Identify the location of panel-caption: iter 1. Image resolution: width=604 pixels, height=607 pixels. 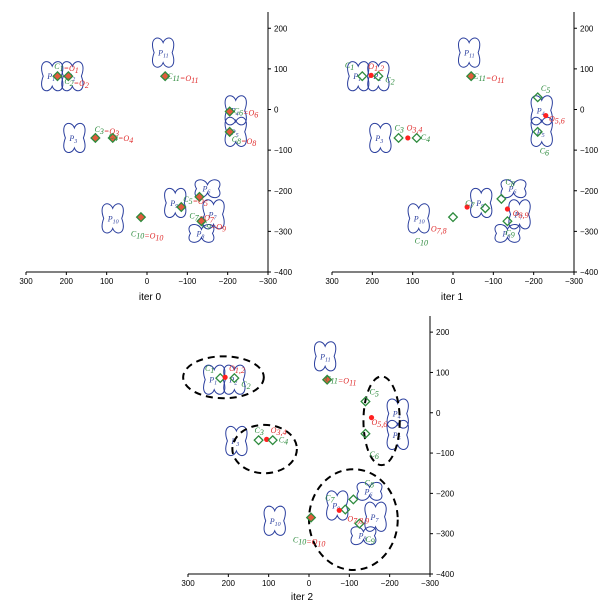
(452, 297).